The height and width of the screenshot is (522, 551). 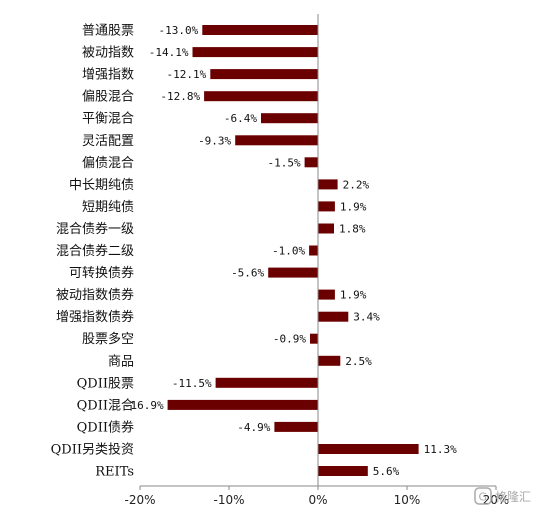 What do you see at coordinates (95, 251) in the screenshot?
I see `category-label: 混合债券二级` at bounding box center [95, 251].